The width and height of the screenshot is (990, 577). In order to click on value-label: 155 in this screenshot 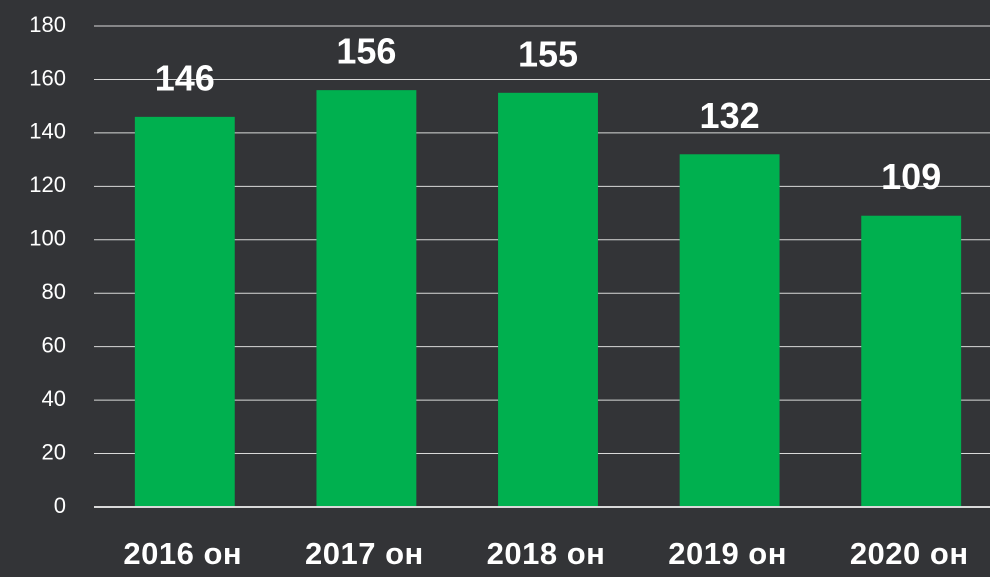, I will do `click(548, 53)`.